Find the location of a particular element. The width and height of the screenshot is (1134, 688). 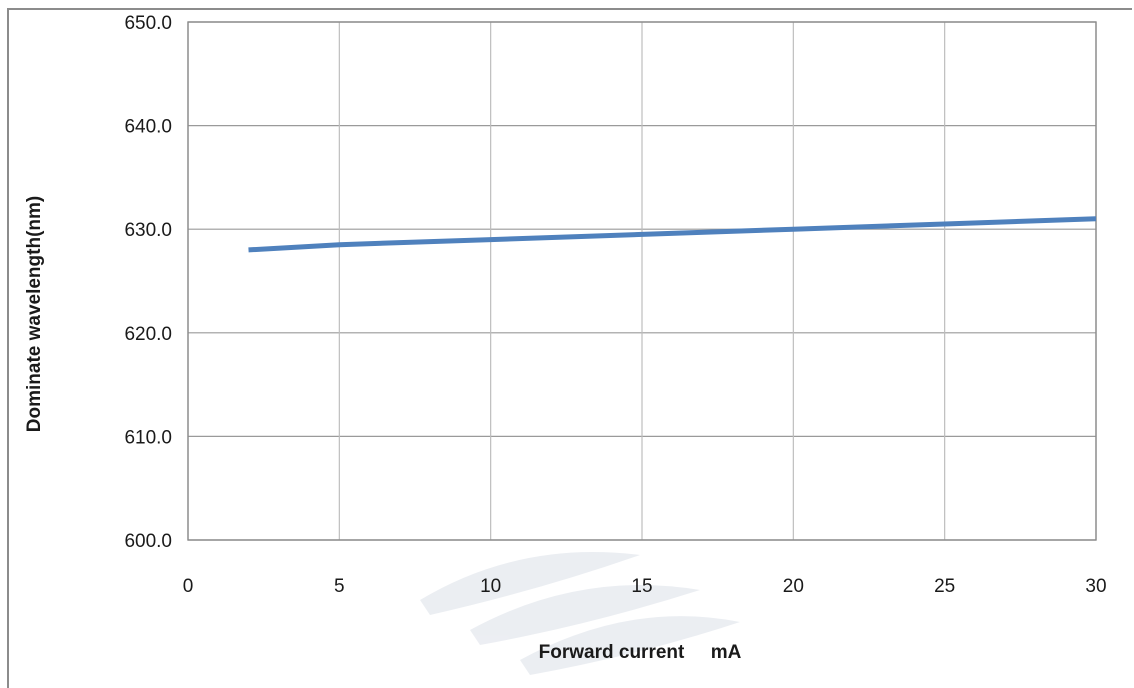

y-tick-label: 640.0 is located at coordinates (148, 127).